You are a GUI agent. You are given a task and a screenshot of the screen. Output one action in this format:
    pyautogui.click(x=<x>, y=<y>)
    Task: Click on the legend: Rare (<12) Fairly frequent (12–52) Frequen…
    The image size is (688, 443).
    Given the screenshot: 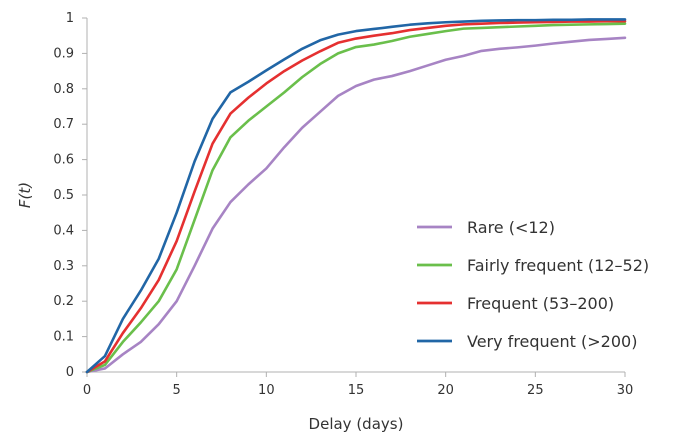 What is the action you would take?
    pyautogui.click(x=533, y=284)
    